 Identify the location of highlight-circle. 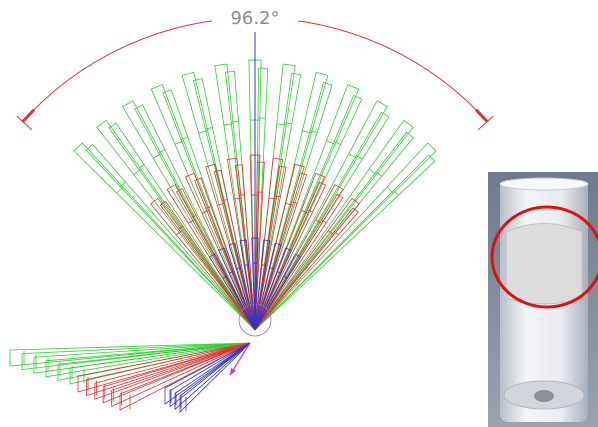
(544, 257).